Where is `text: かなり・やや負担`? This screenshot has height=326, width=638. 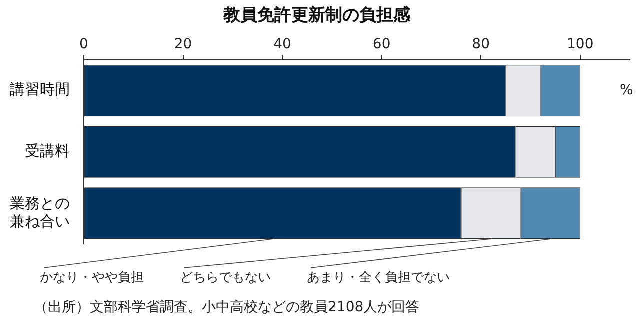
text: かなり・やや負担 is located at coordinates (92, 278).